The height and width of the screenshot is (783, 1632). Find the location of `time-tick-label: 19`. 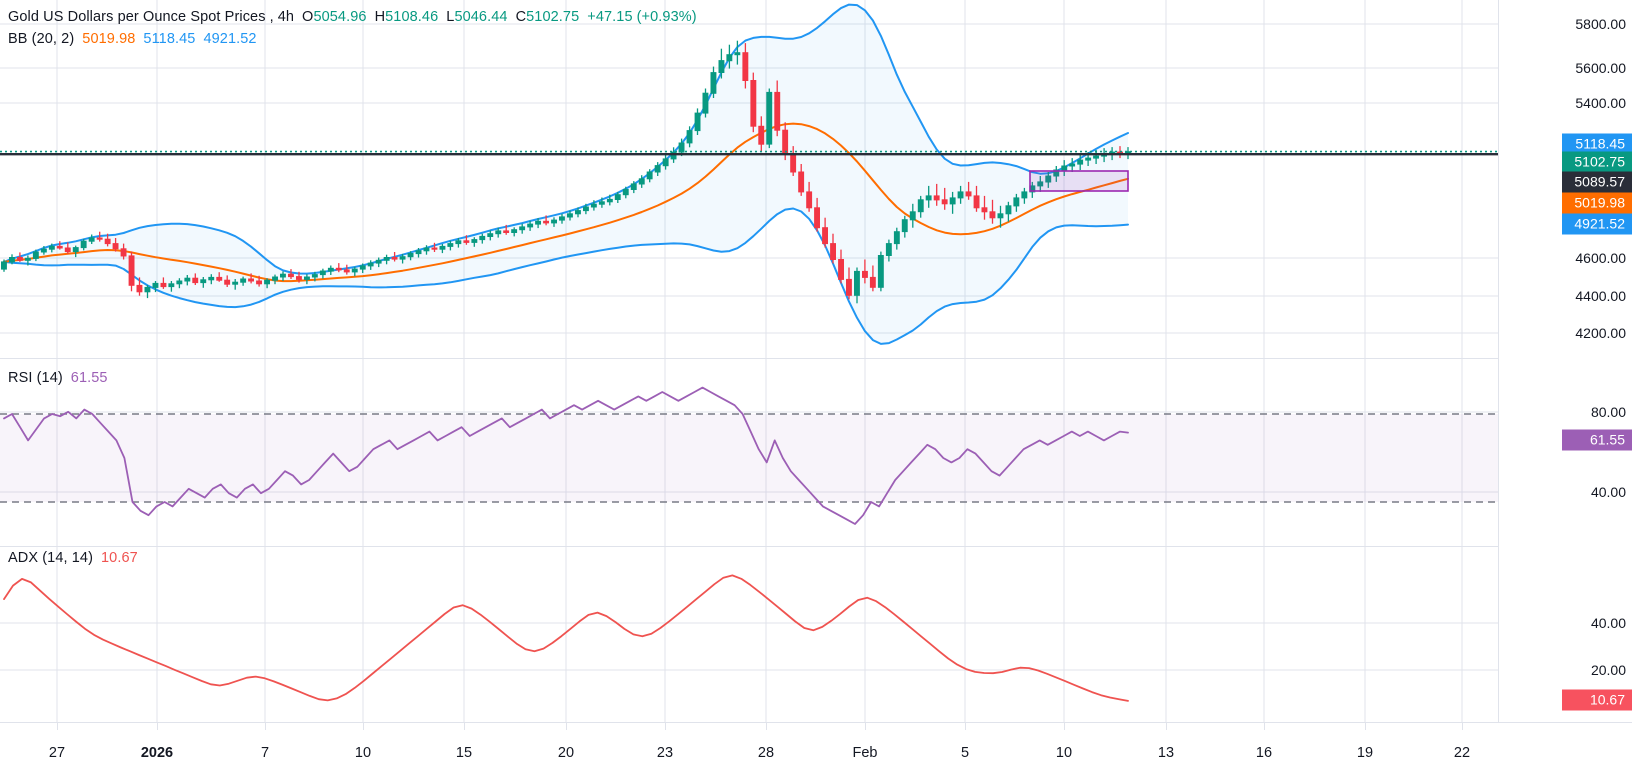

time-tick-label: 19 is located at coordinates (1365, 753).